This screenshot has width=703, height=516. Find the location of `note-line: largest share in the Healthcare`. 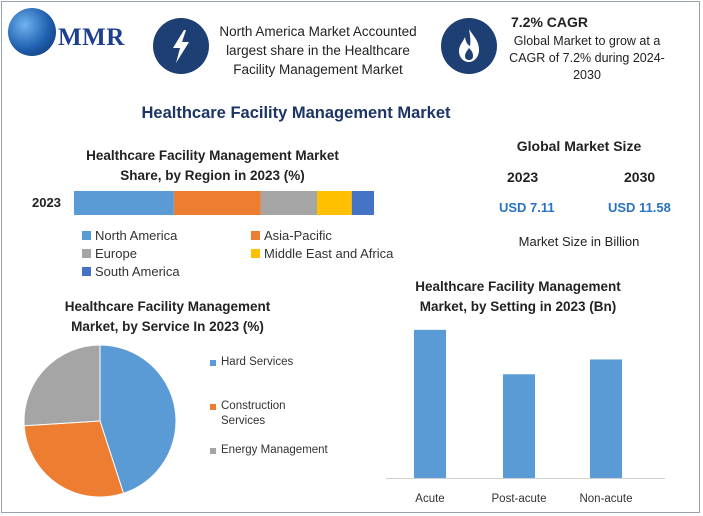

note-line: largest share in the Healthcare is located at coordinates (318, 50).